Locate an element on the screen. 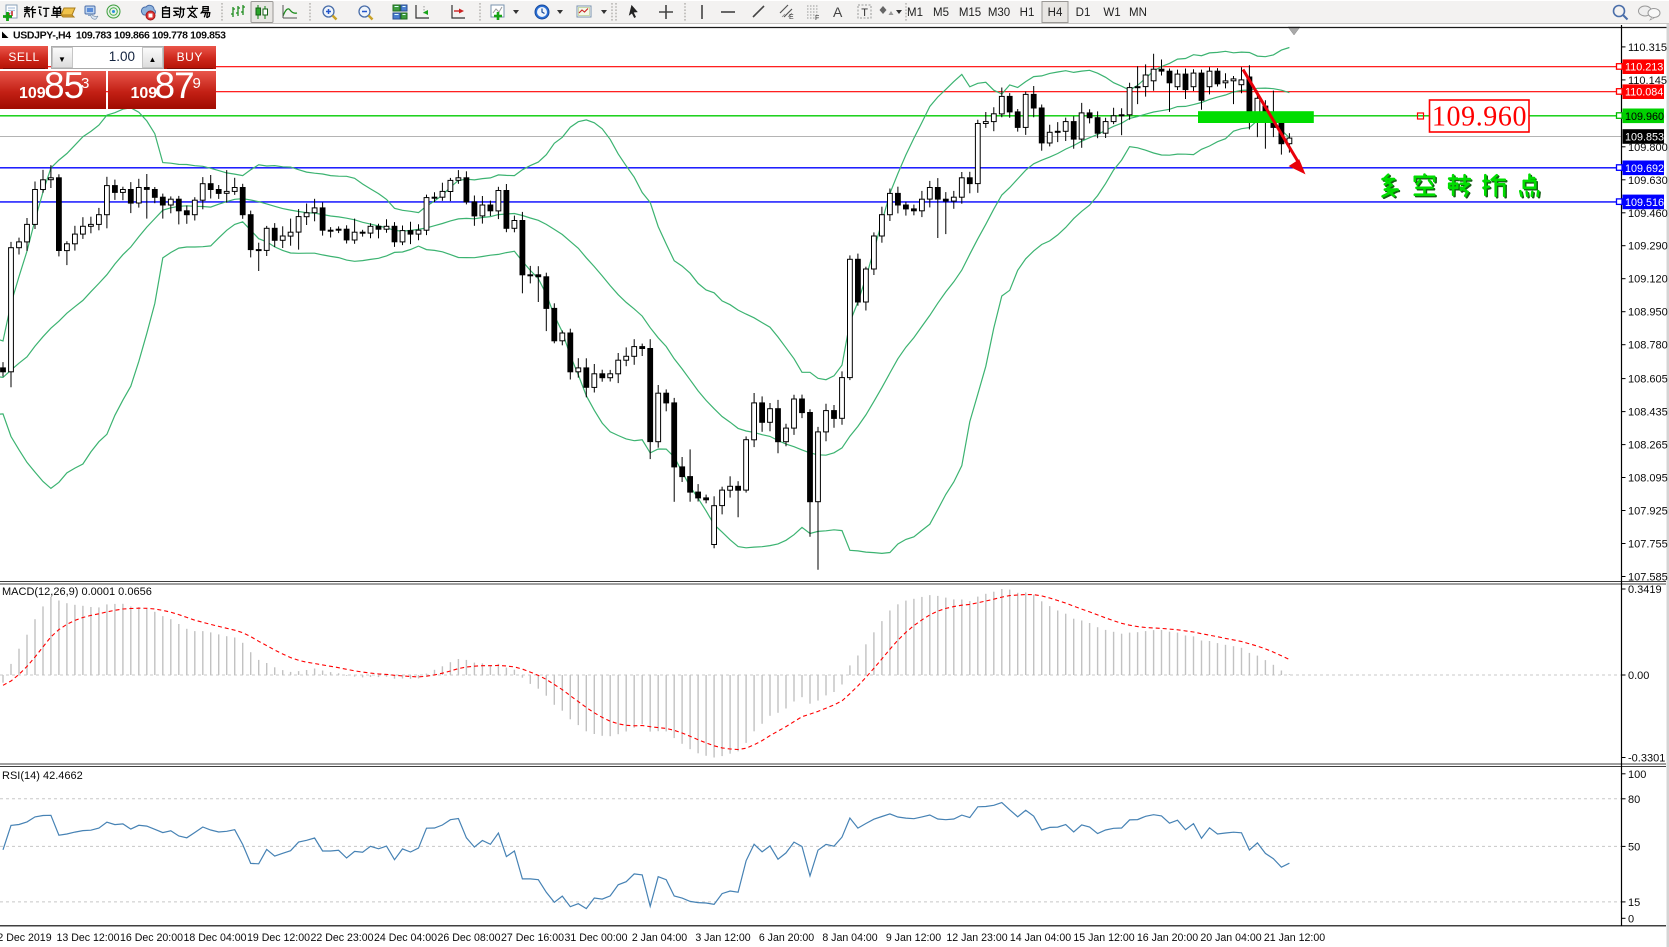 Image resolution: width=1669 pixels, height=947 pixels. svg-text: 14 Jan 04:00 is located at coordinates (1040, 938).